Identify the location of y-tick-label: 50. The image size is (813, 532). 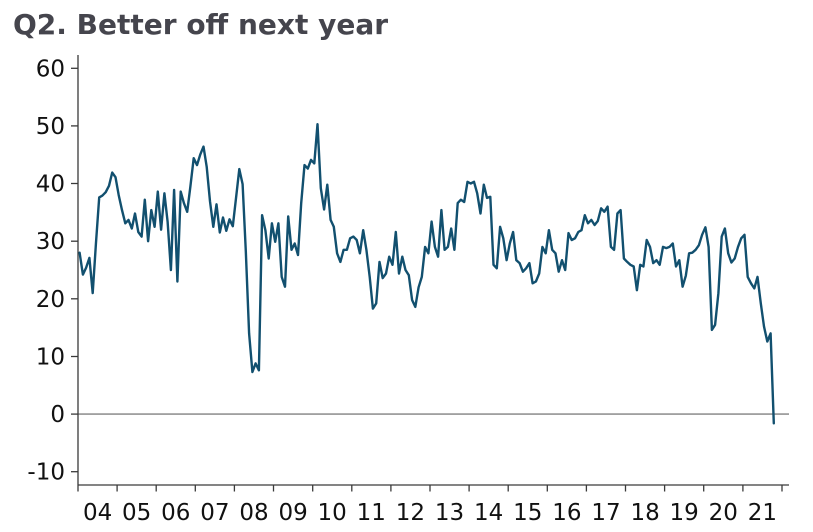
(50, 127).